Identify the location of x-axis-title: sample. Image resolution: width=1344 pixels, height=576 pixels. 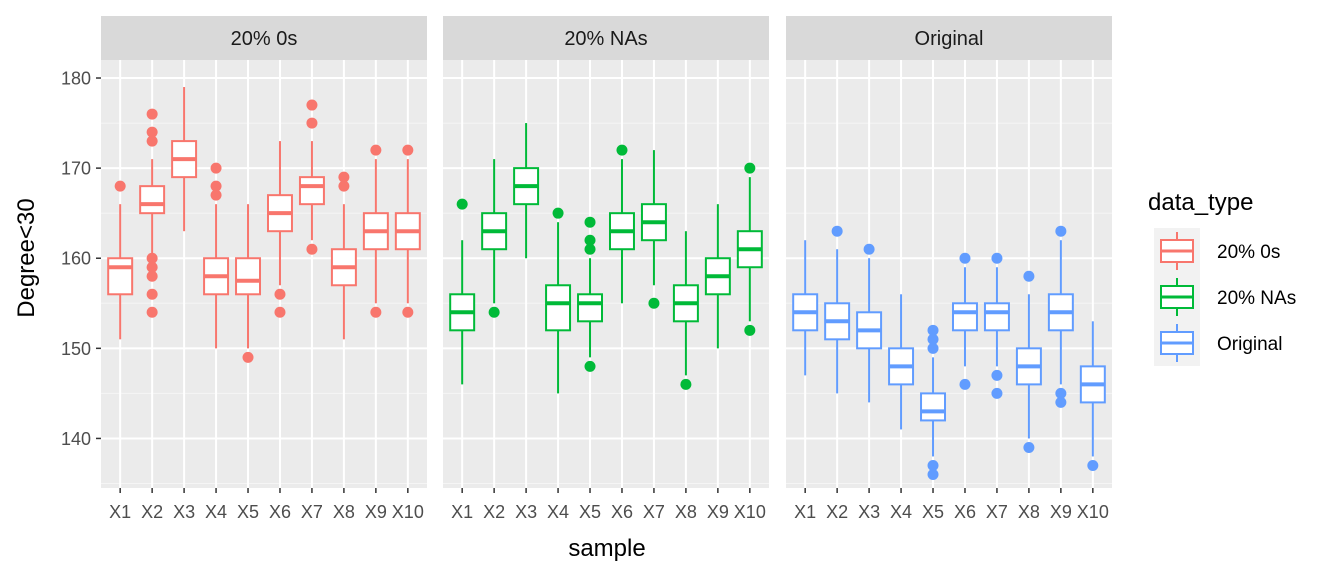
(606, 548).